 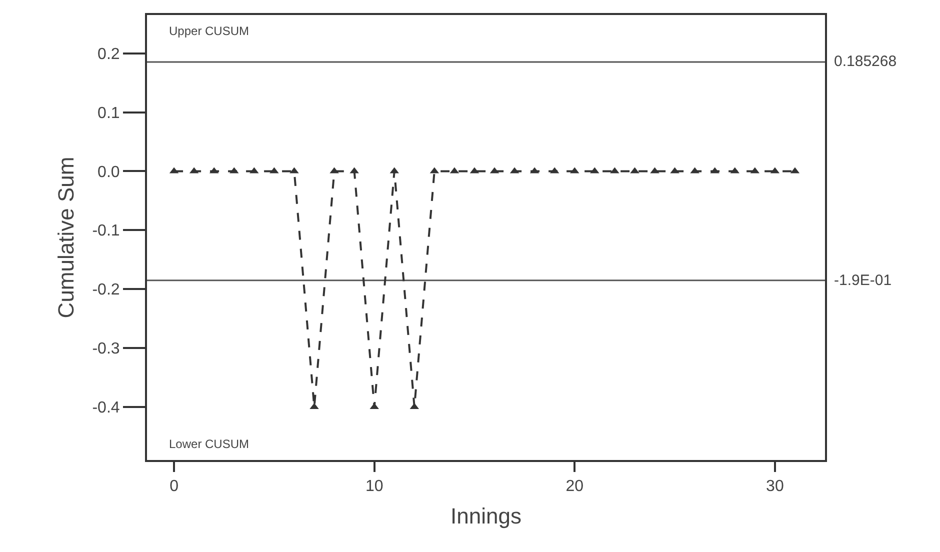 What do you see at coordinates (106, 290) in the screenshot?
I see `y-tick-label: -0.2` at bounding box center [106, 290].